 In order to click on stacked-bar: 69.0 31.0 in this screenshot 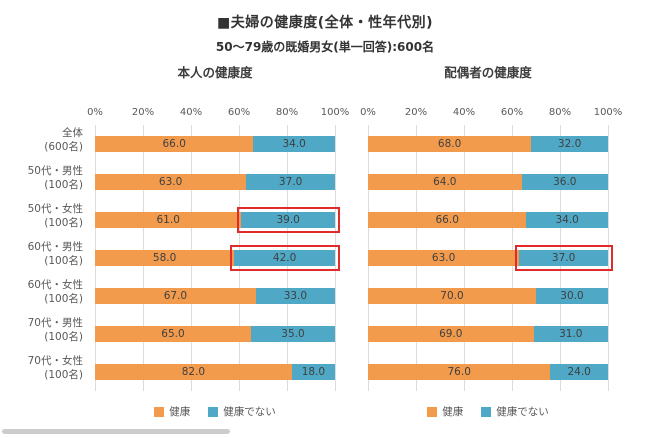, I will do `click(488, 334)`.